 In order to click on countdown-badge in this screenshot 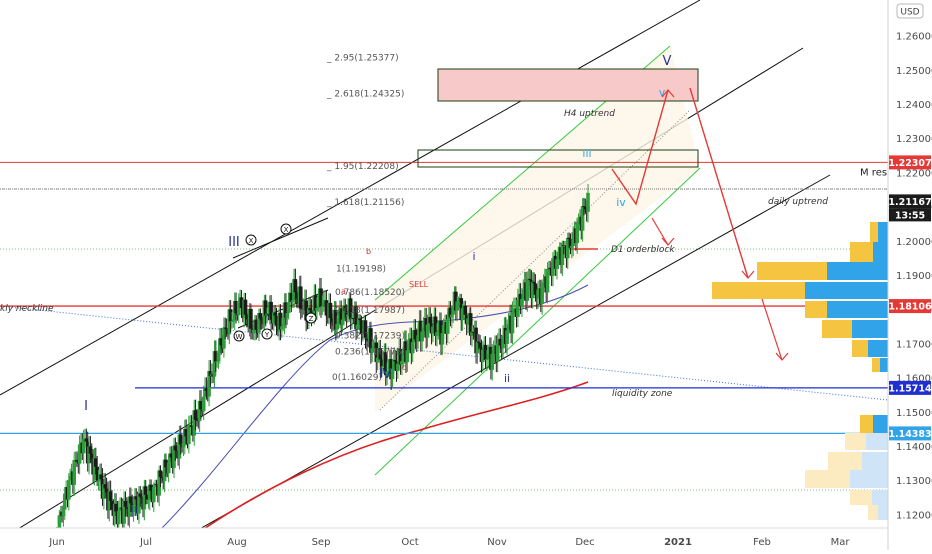, I will do `click(910, 215)`.